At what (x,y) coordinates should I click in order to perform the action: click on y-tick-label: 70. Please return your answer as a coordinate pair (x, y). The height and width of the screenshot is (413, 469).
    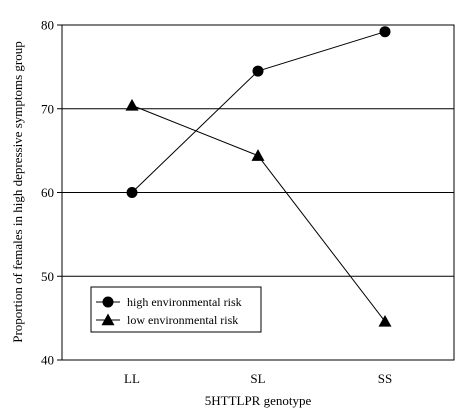
    Looking at the image, I should click on (47, 108).